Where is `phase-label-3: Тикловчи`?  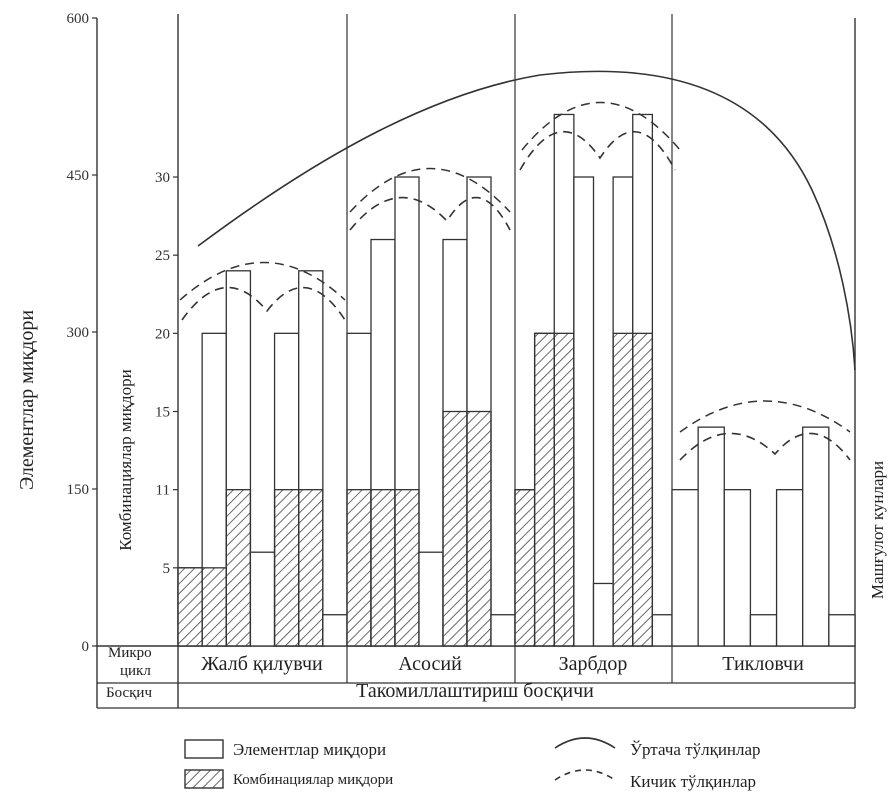
phase-label-3: Тикловчи is located at coordinates (763, 664).